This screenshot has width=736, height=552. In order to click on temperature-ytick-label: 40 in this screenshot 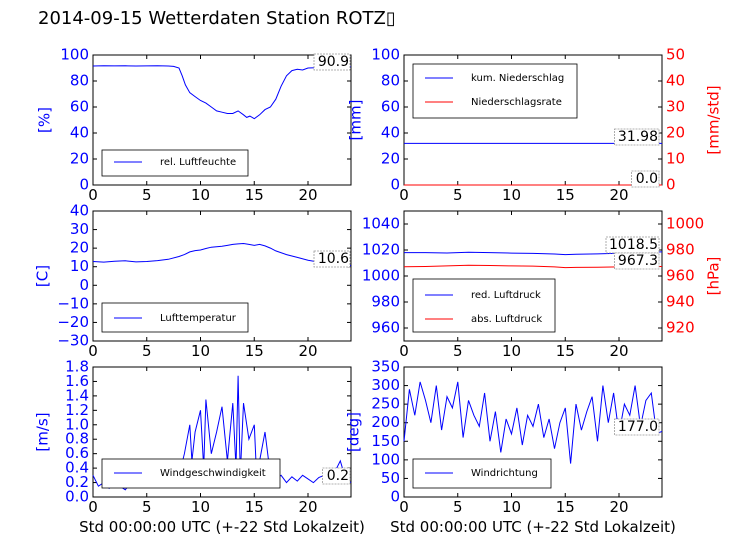, I will do `click(79, 211)`.